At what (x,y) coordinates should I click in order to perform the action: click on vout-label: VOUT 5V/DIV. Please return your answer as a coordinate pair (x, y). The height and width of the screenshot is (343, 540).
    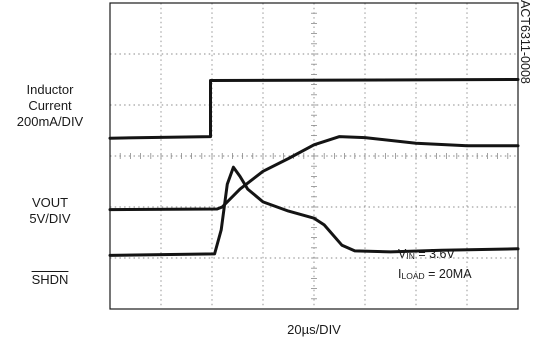
    Looking at the image, I should click on (50, 211).